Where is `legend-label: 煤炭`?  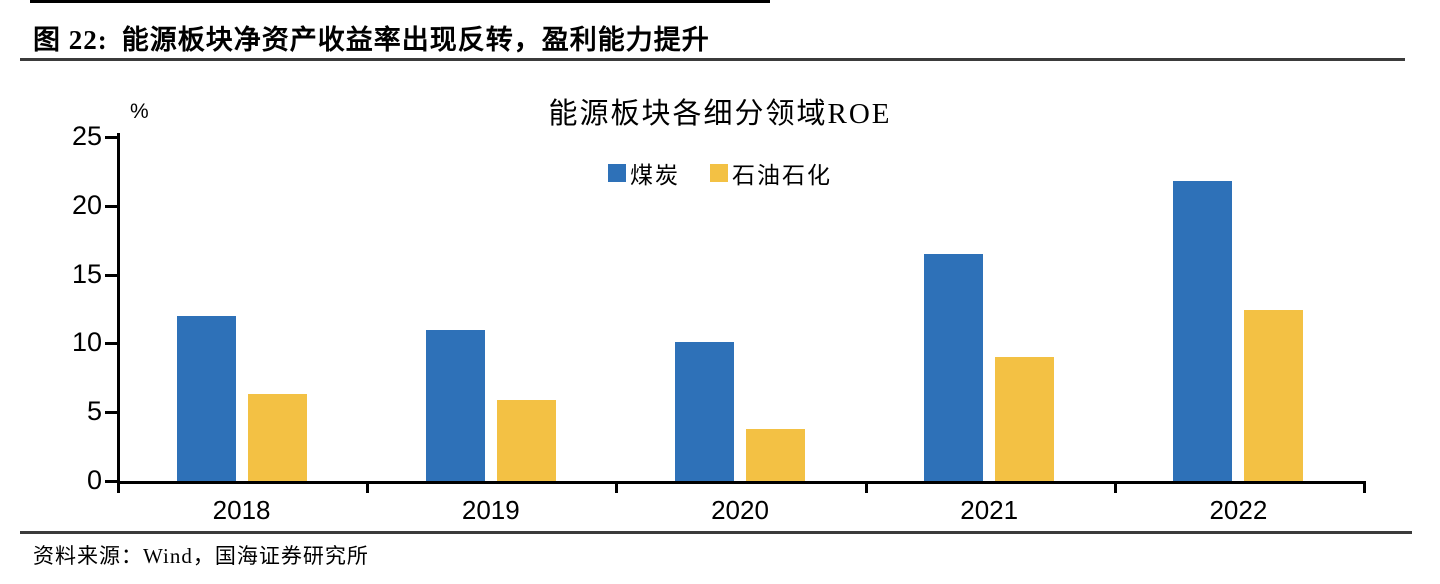
legend-label: 煤炭 is located at coordinates (655, 175).